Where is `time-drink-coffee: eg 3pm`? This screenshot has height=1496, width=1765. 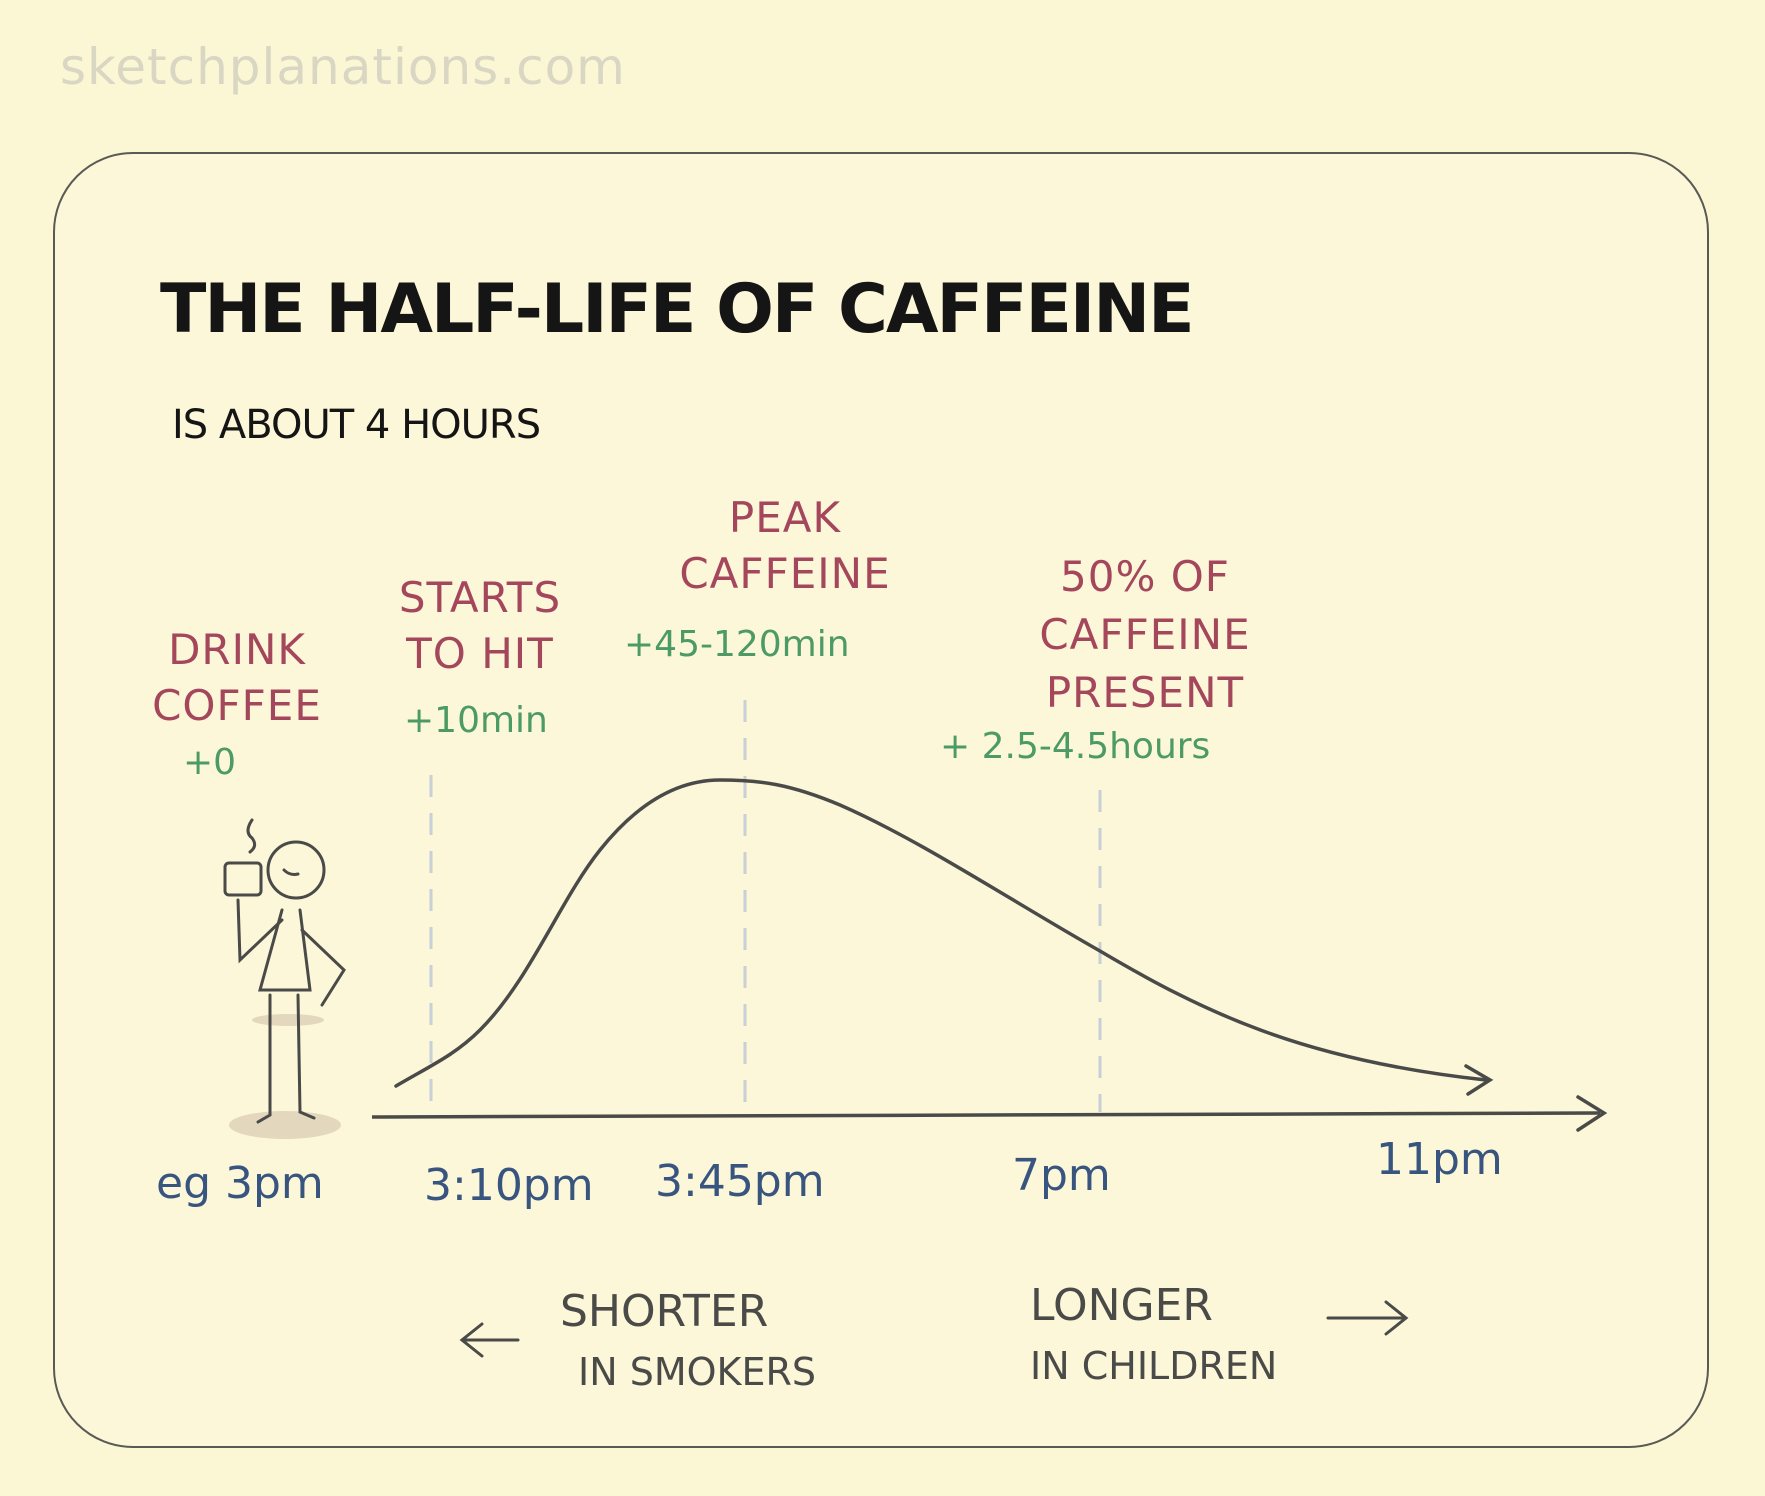 time-drink-coffee: eg 3pm is located at coordinates (240, 1183).